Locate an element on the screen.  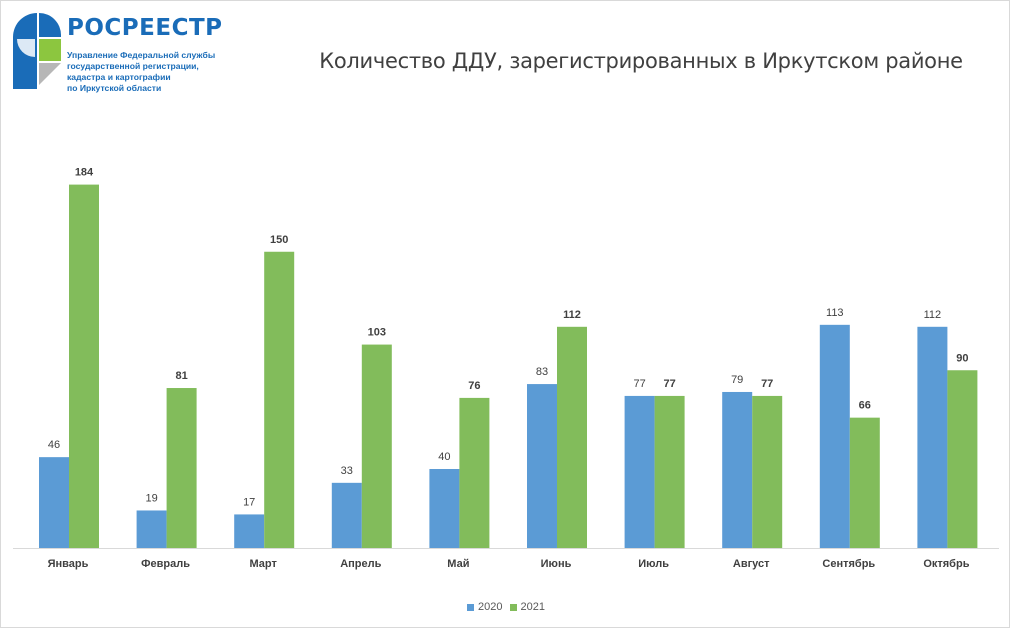
data-label-2020: 33 is located at coordinates (347, 471).